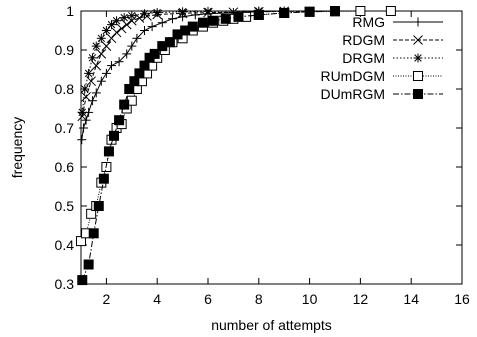 This screenshot has width=477, height=337. I want to click on legend-item-rmg: RMG, so click(397, 22).